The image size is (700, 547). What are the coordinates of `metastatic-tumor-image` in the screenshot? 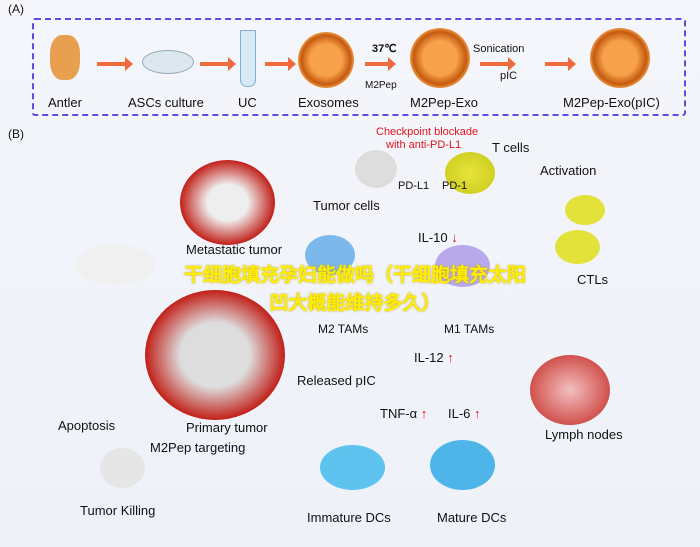 It's located at (227, 202).